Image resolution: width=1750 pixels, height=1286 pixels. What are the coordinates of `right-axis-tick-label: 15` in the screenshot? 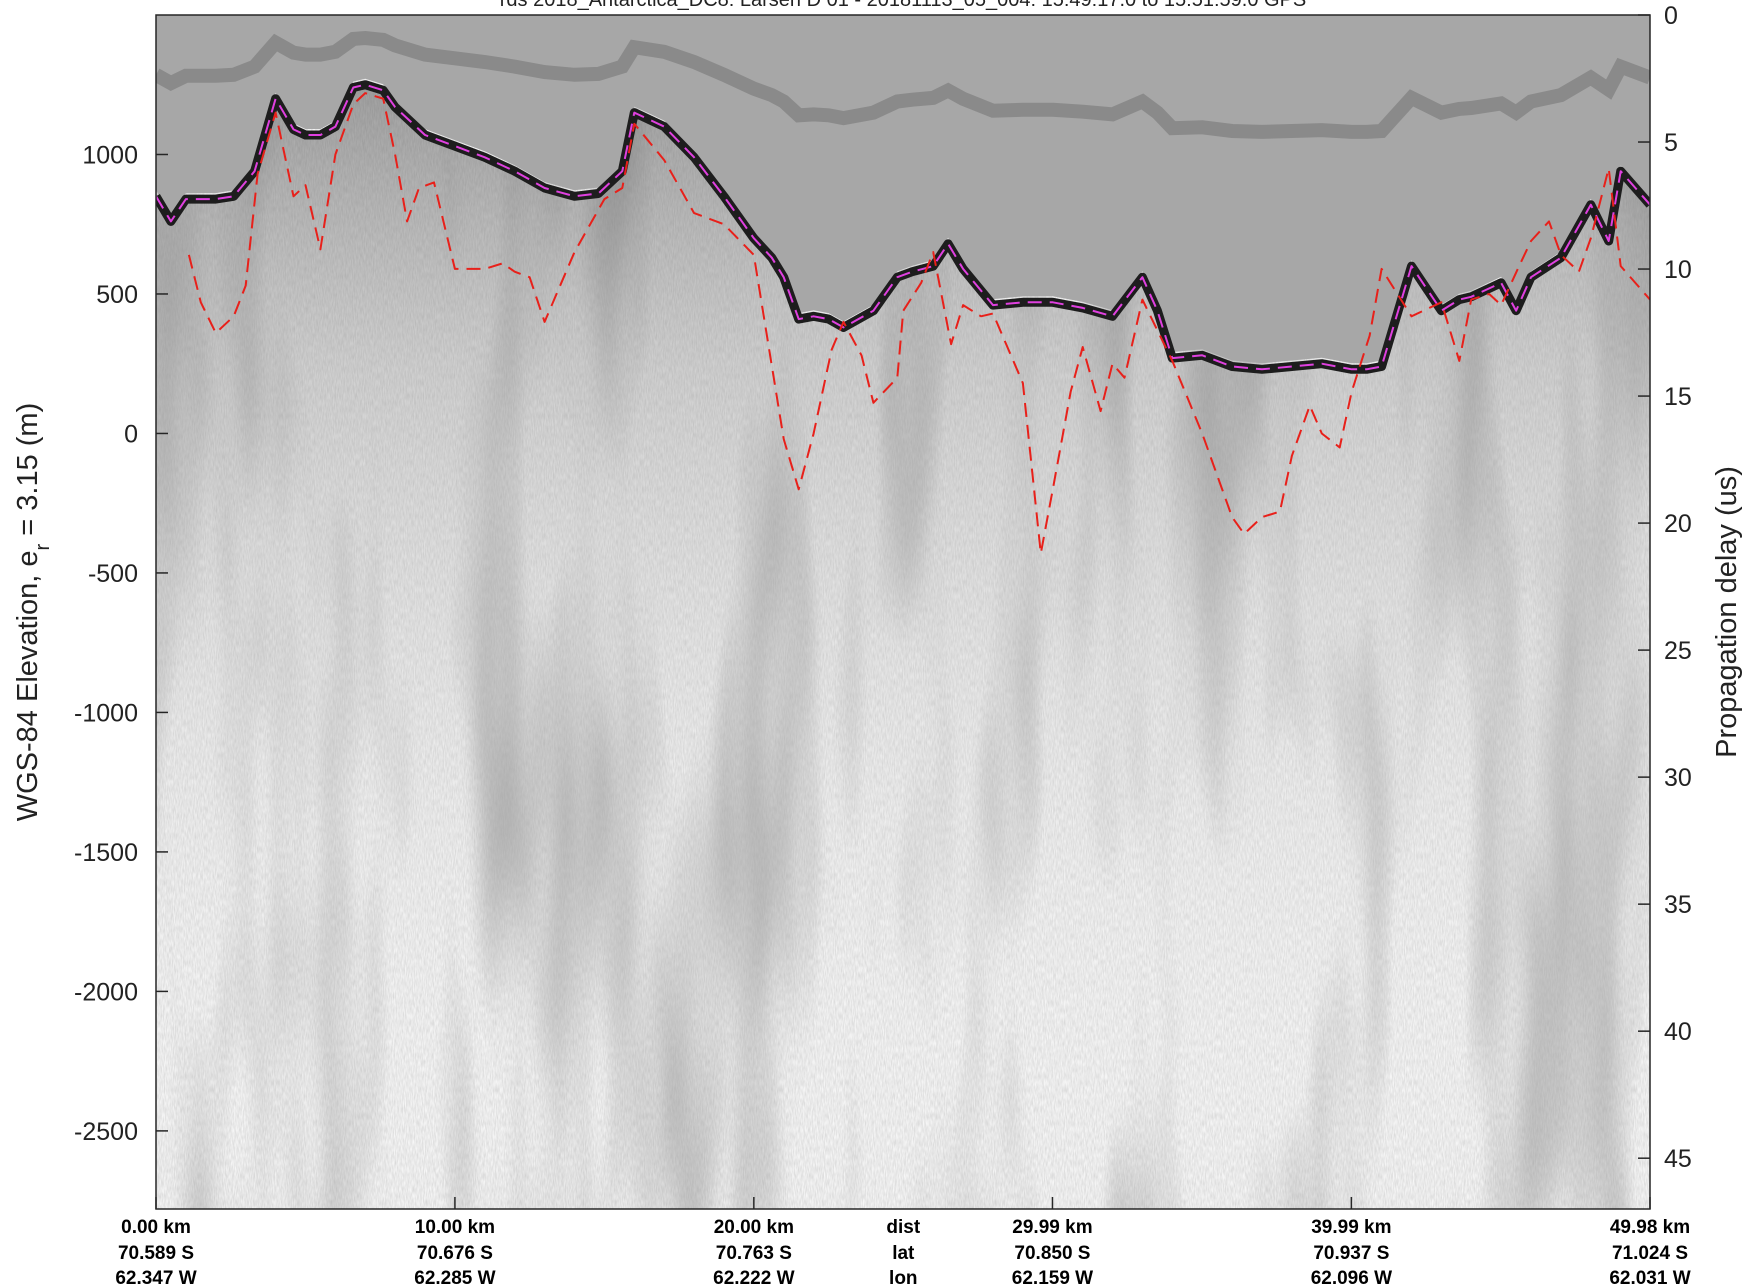 It's located at (1678, 397).